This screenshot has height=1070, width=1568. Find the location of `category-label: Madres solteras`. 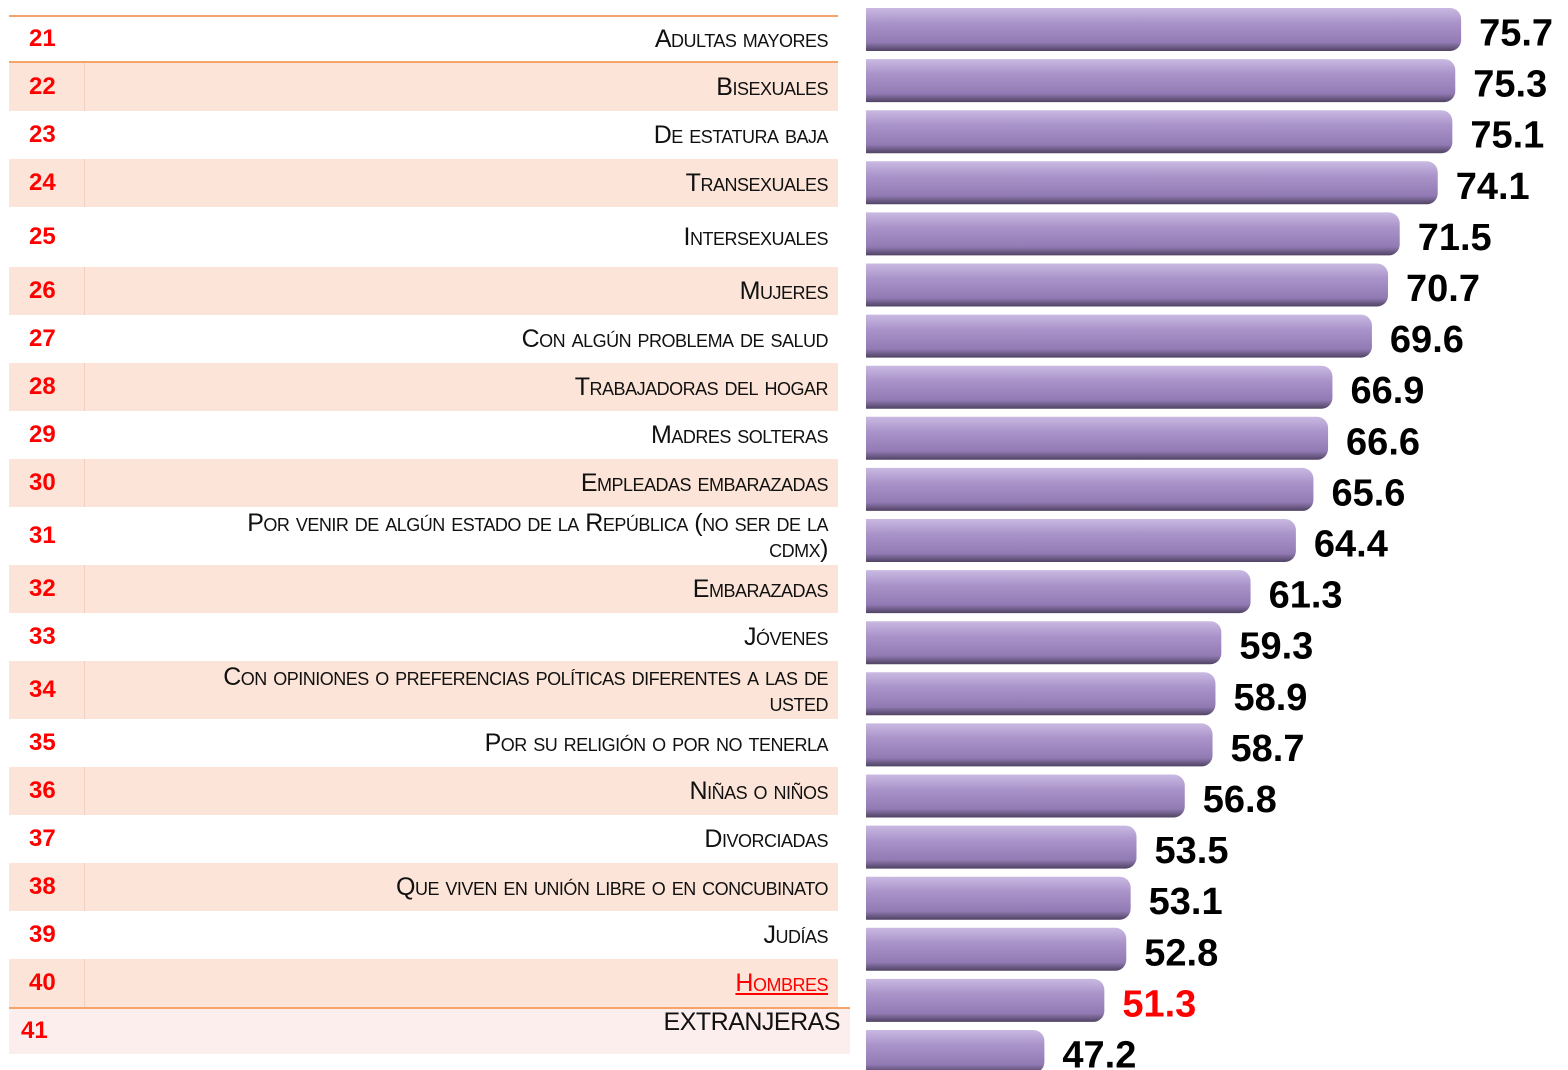

category-label: Madres solteras is located at coordinates (739, 435).